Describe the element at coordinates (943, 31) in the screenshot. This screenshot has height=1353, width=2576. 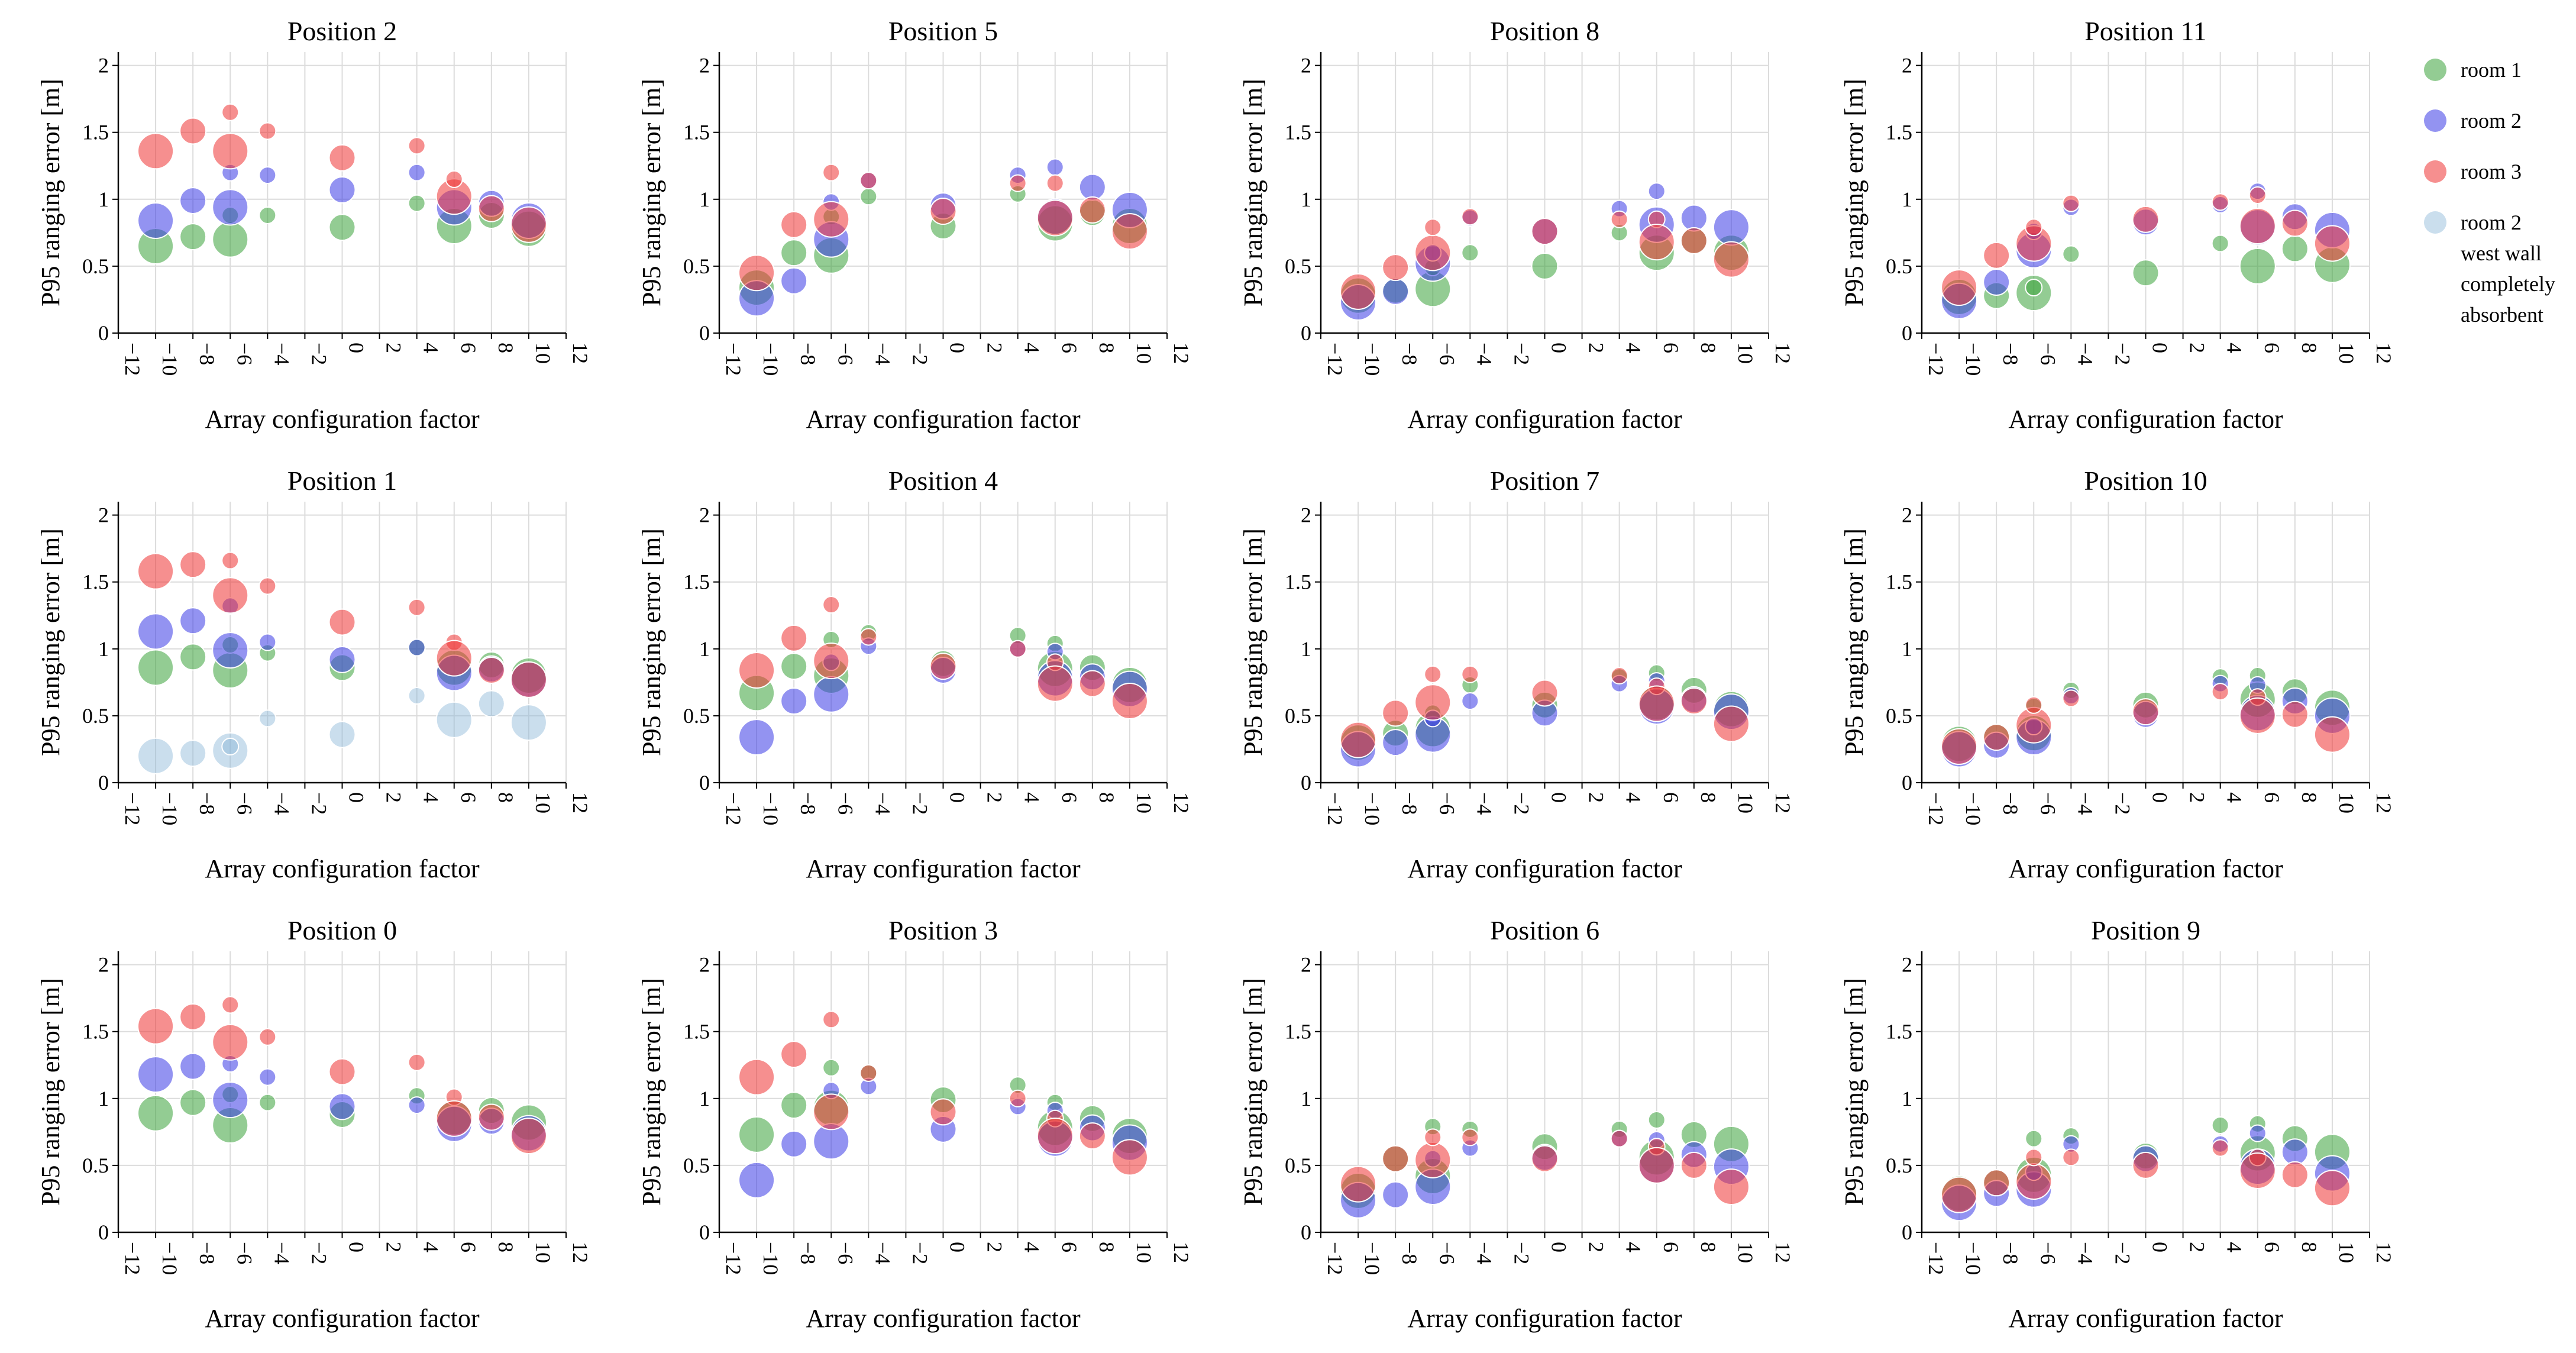
I see `subplot-title: Position 5` at that location.